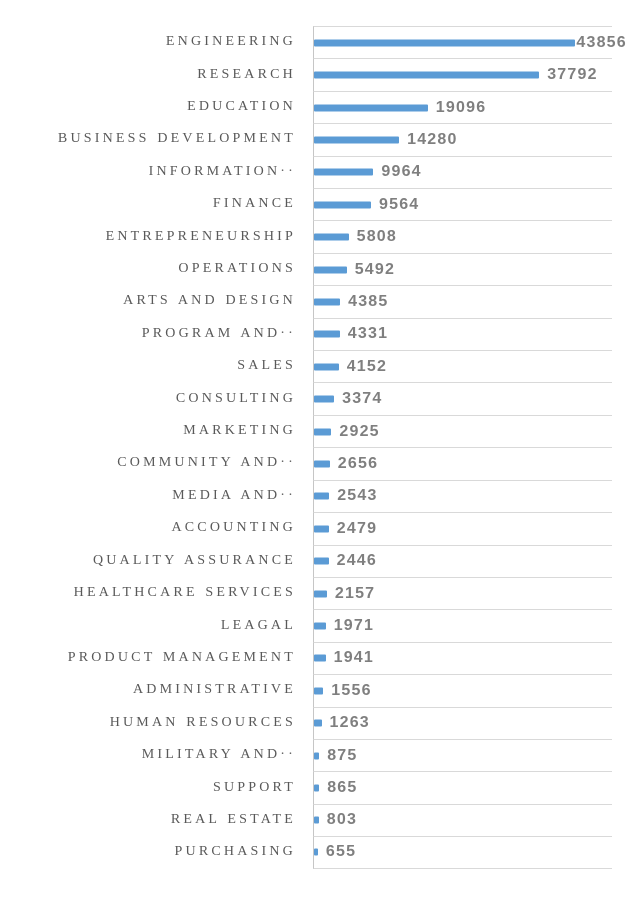  Describe the element at coordinates (462, 204) in the screenshot. I see `plot-cell: 9564` at that location.